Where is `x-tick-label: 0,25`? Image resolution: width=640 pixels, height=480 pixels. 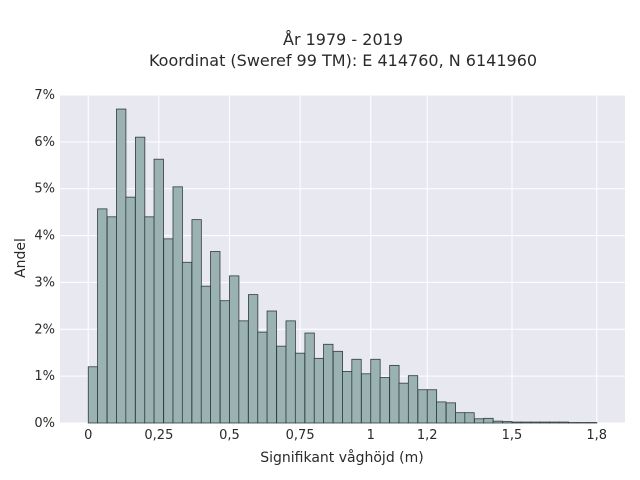
x-tick-label: 0,25 is located at coordinates (158, 435).